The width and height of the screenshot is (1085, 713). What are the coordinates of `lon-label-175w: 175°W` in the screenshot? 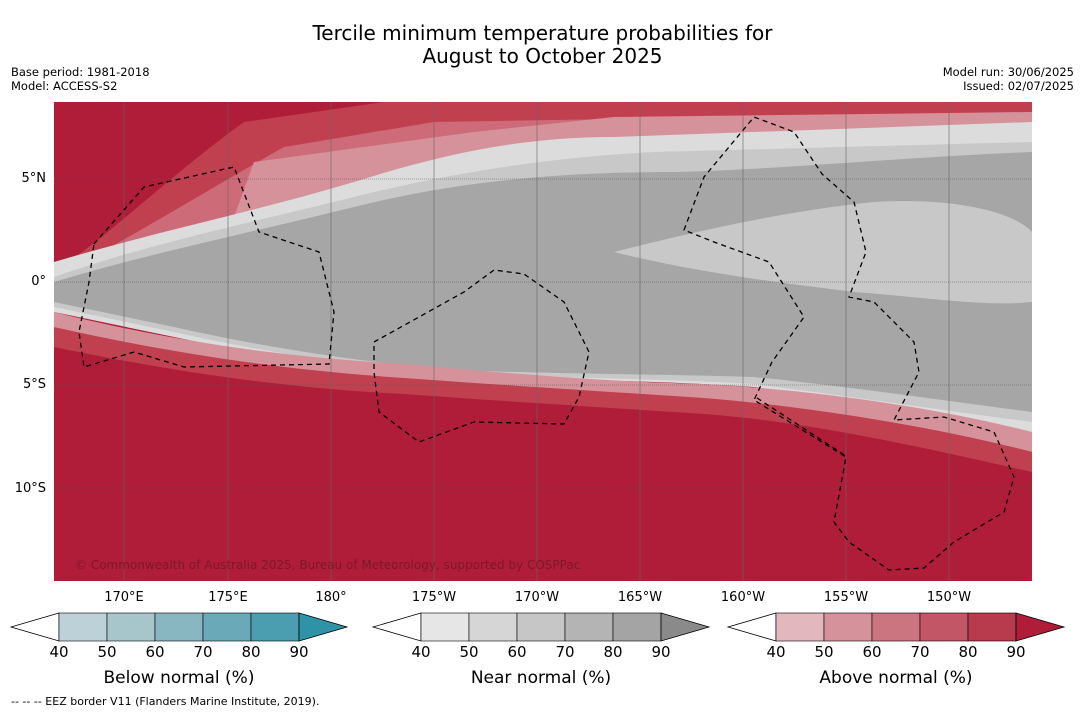 It's located at (434, 597).